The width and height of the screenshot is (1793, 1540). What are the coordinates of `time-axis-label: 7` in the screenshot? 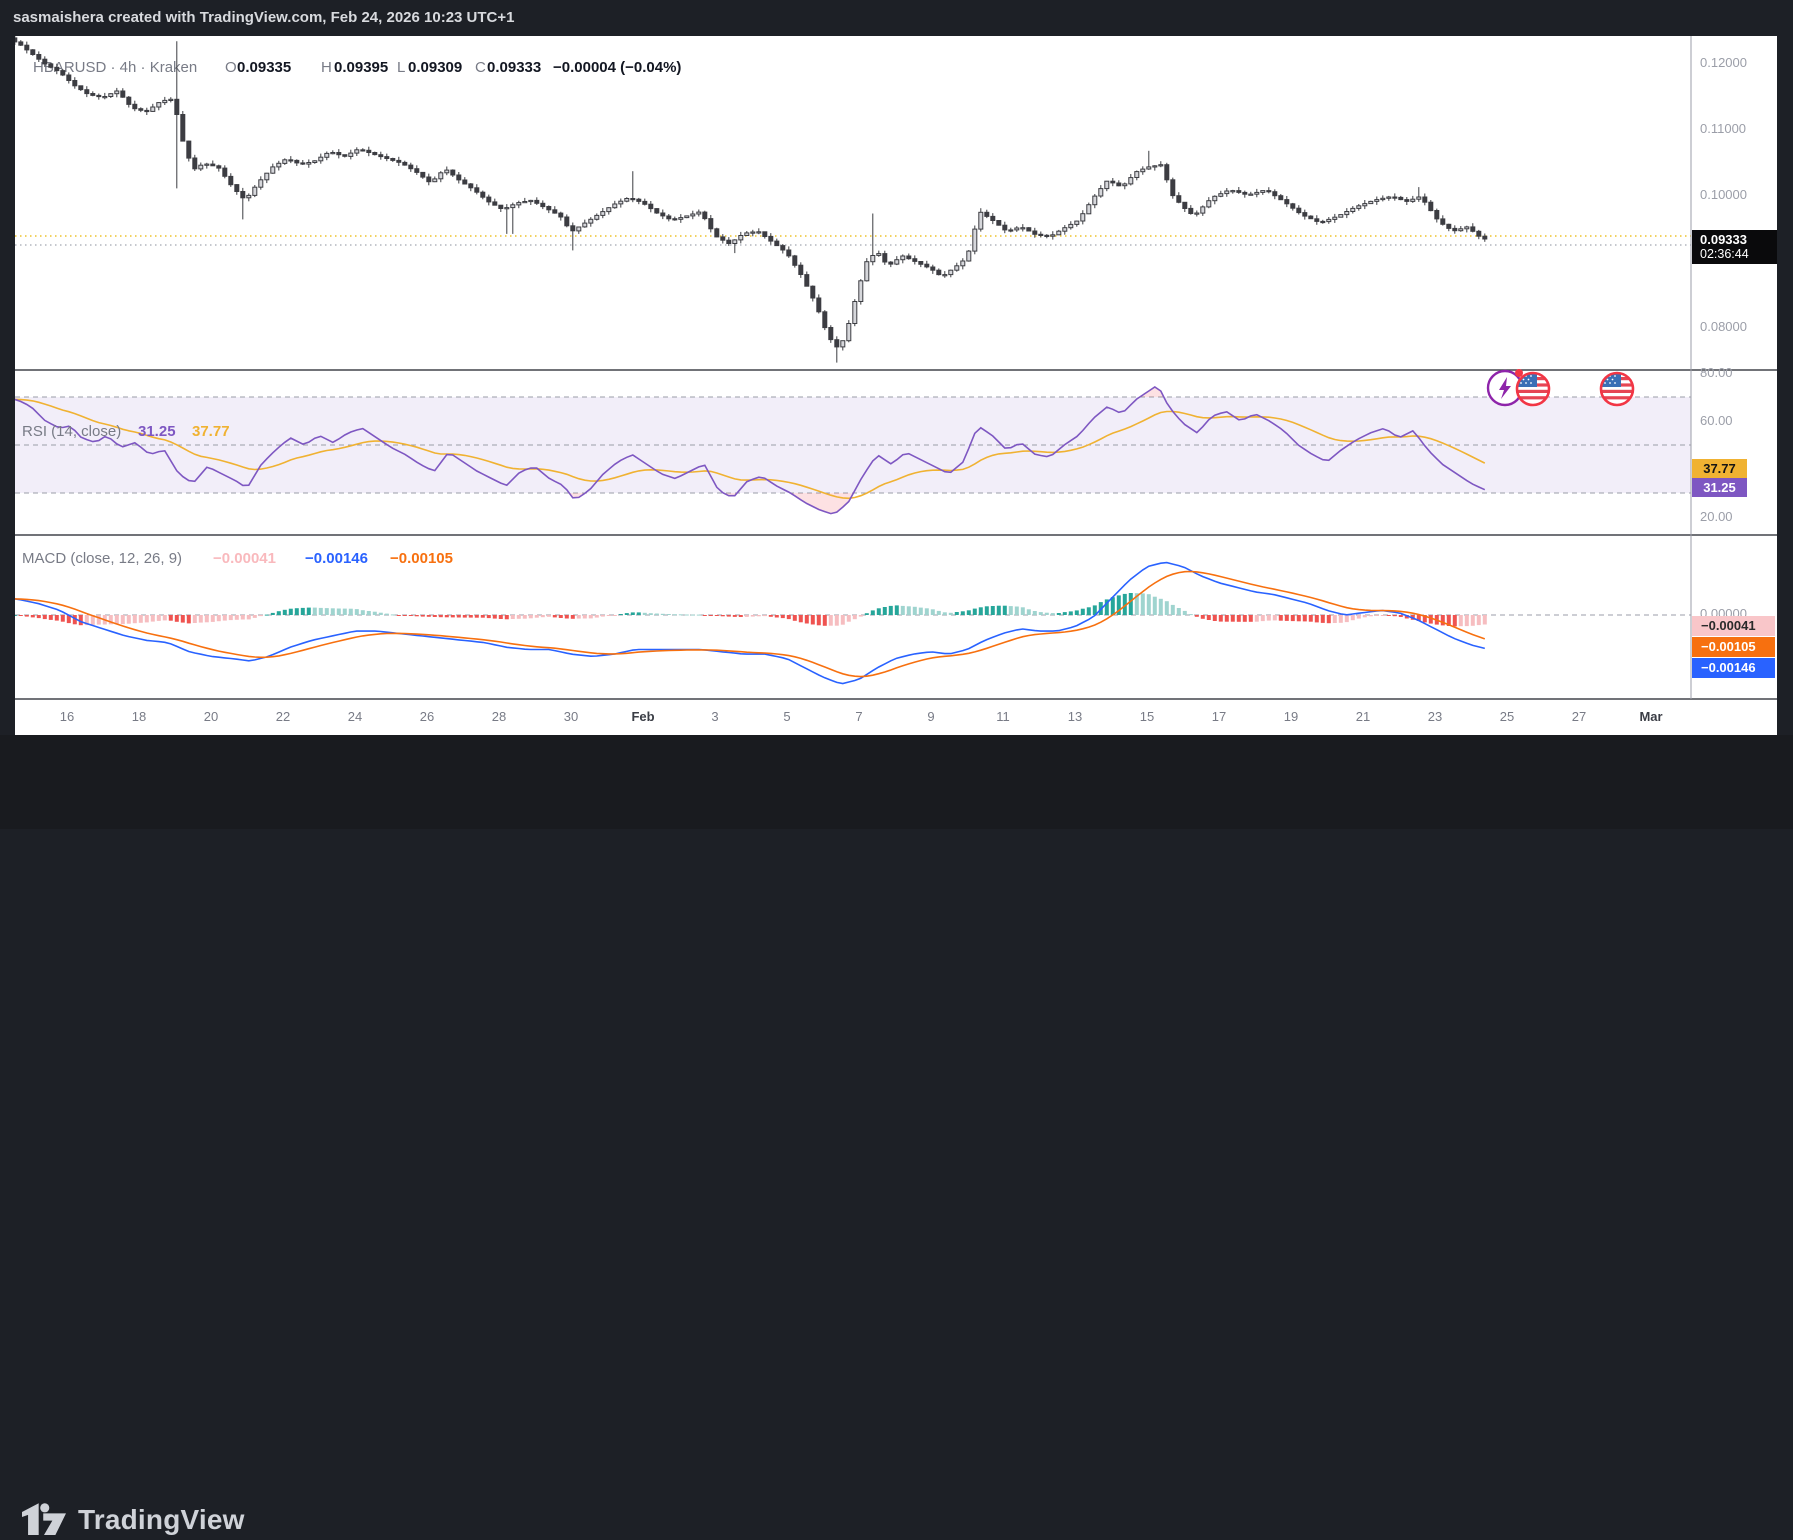 It's located at (859, 716).